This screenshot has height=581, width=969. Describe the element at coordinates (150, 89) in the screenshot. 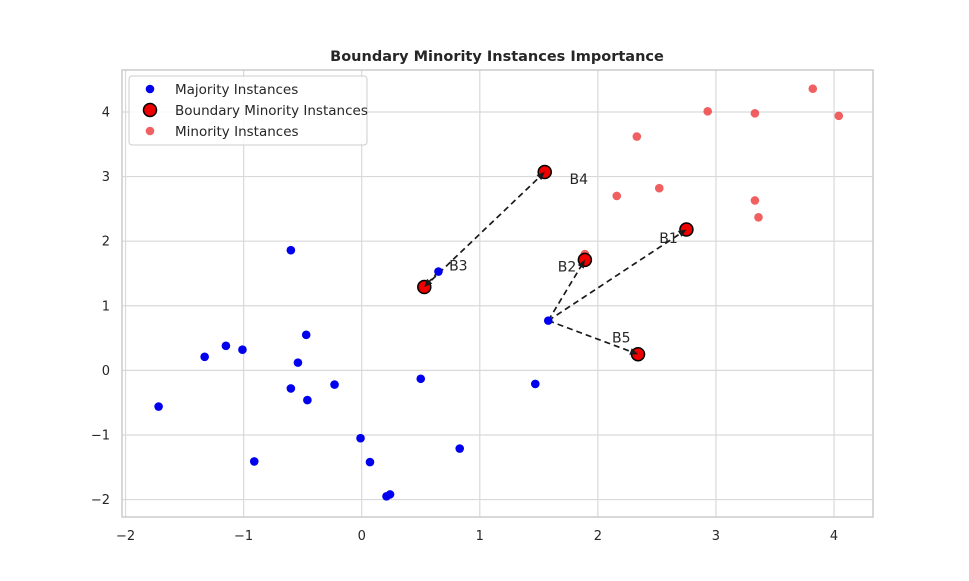

I see `legend-marker-majority` at that location.